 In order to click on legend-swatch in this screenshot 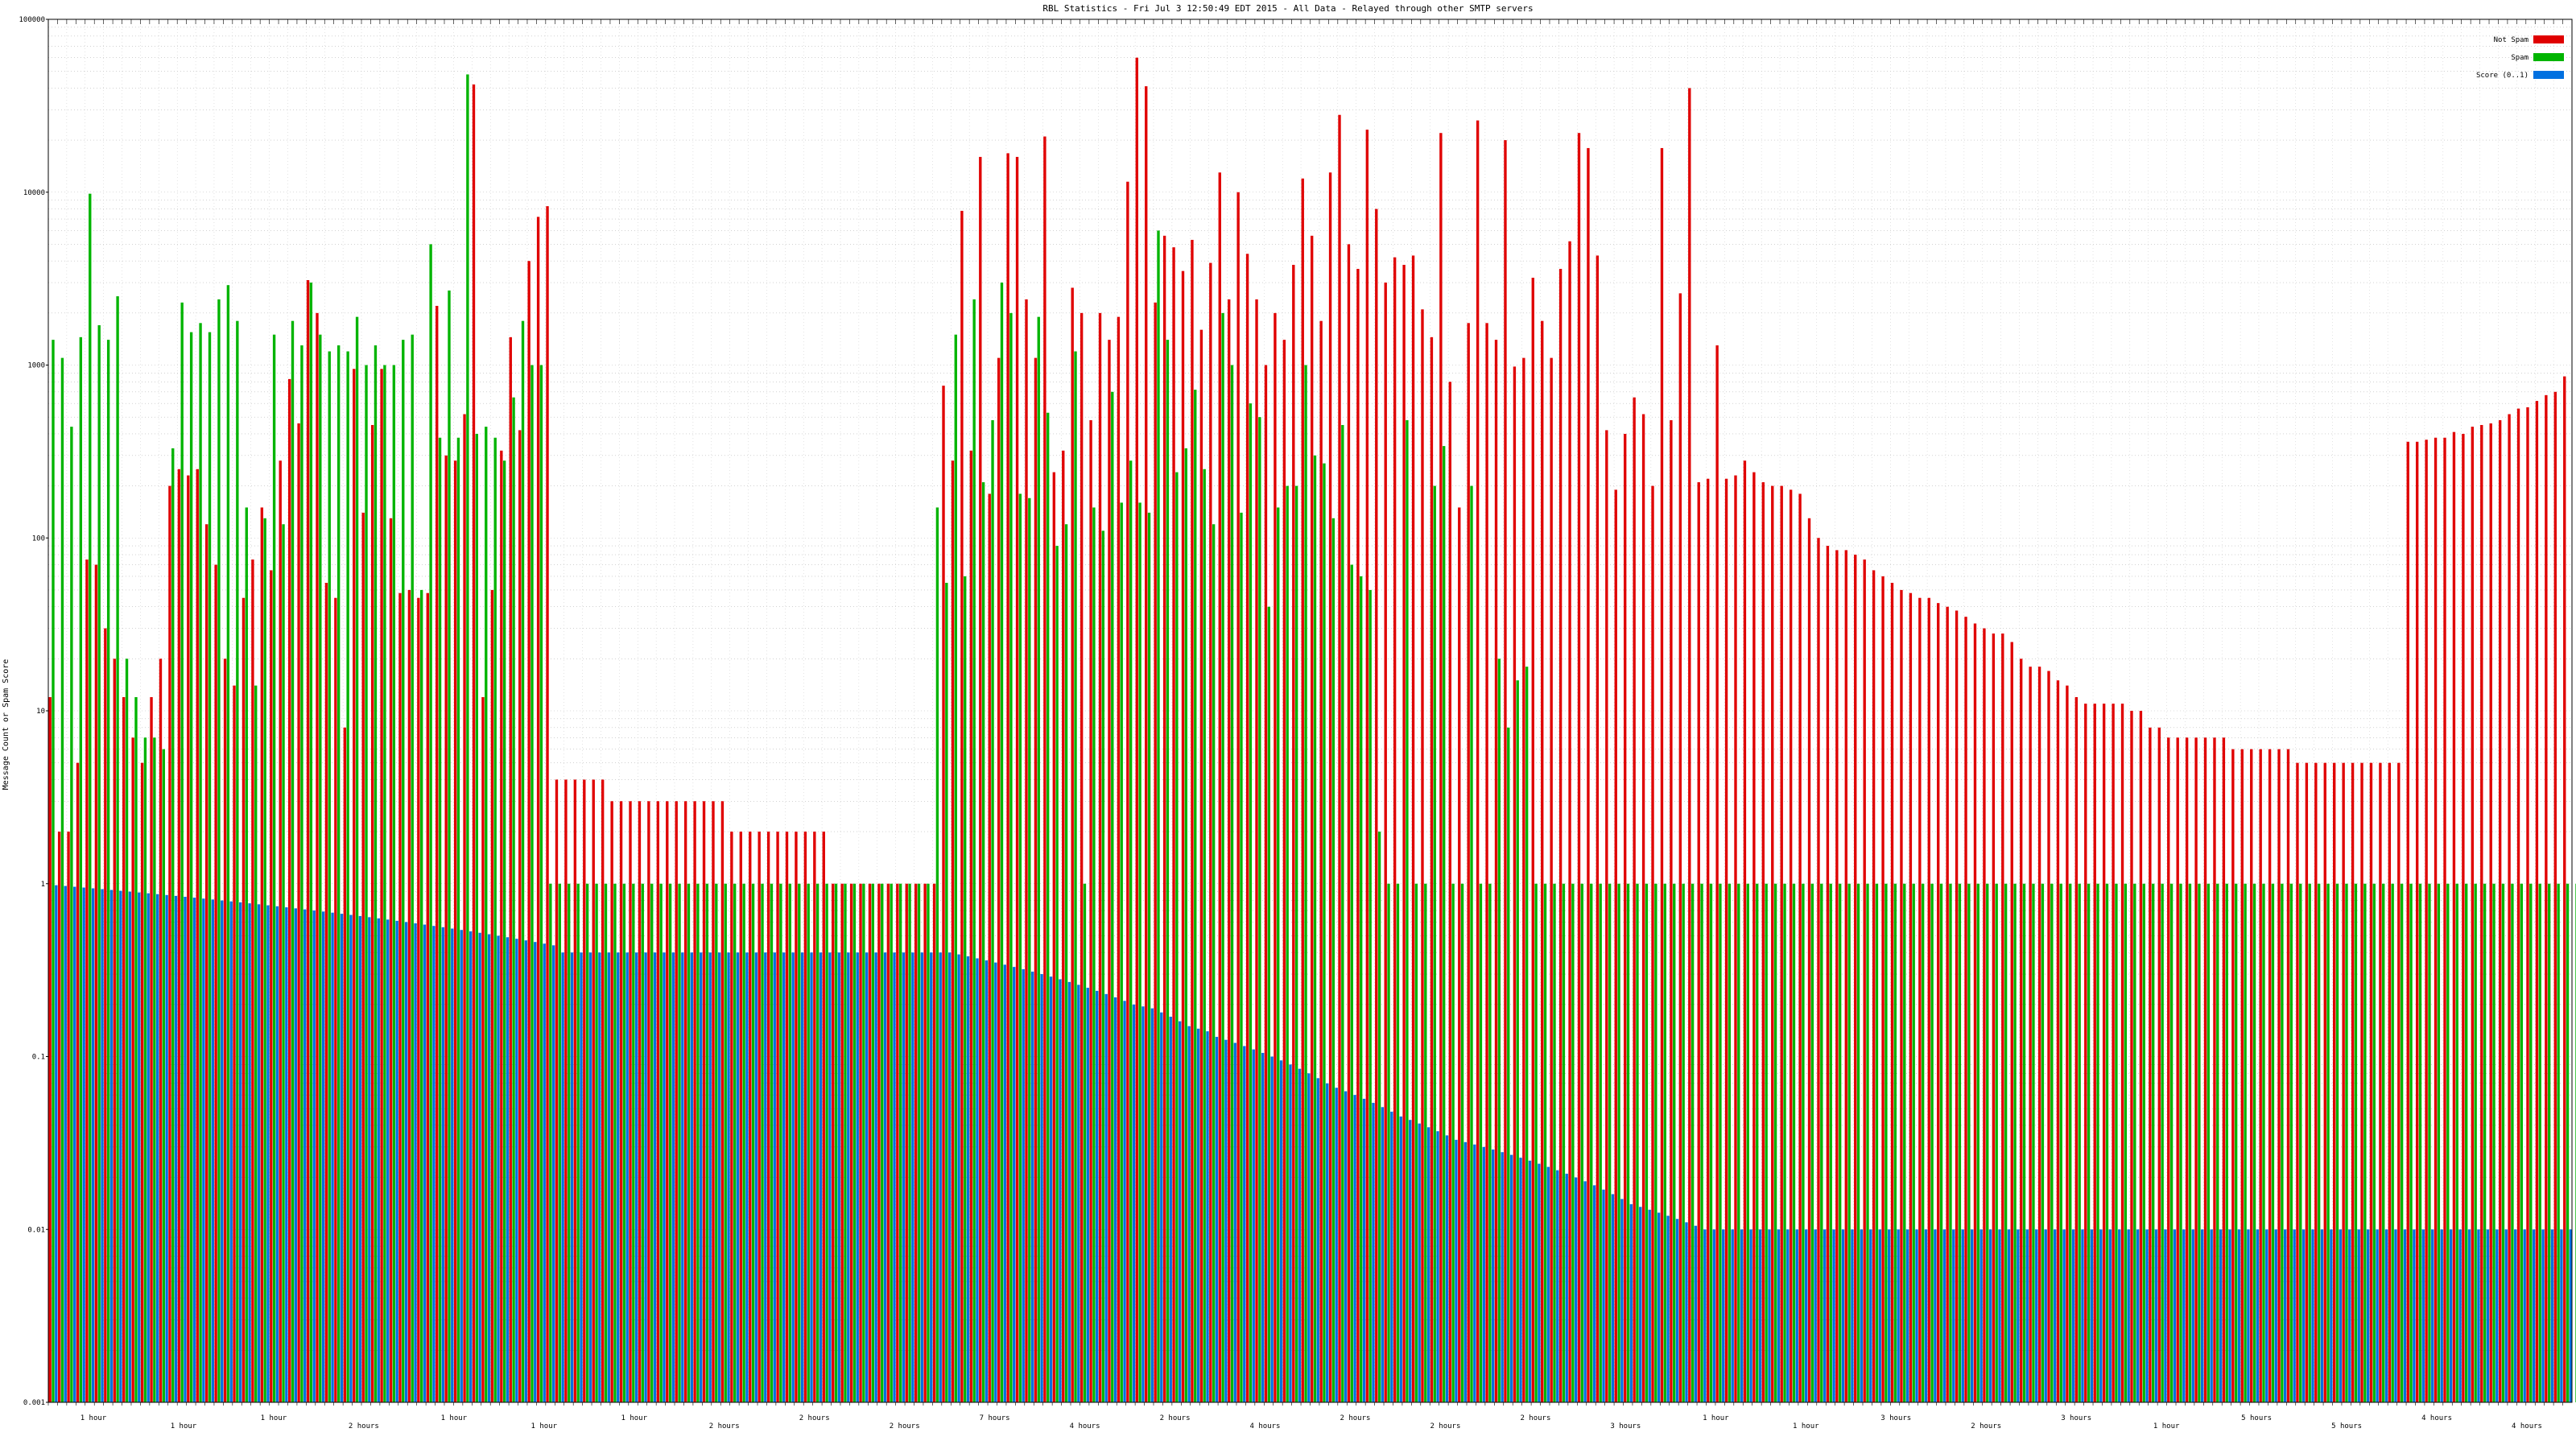, I will do `click(2548, 57)`.